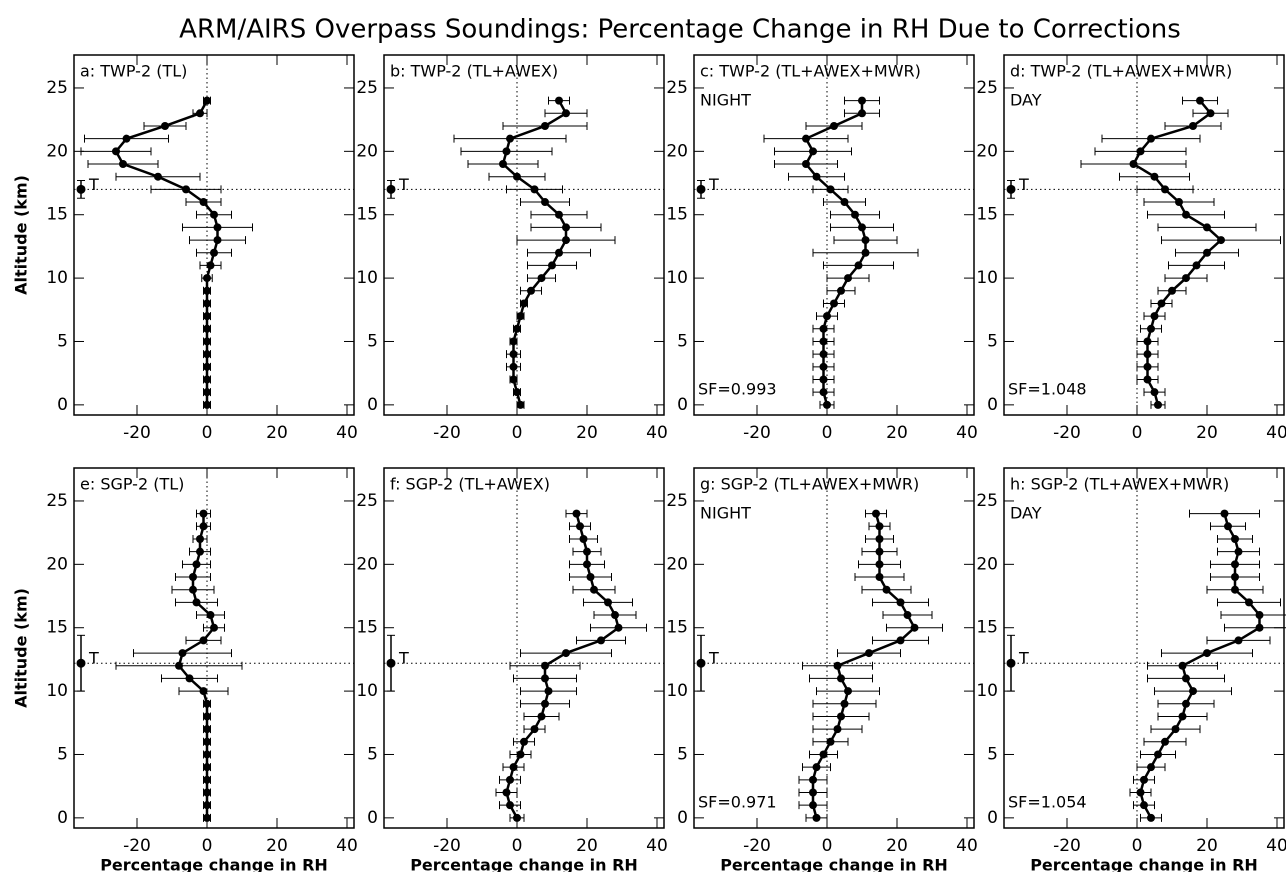 The image size is (1286, 872). I want to click on y-axis-label: Altitude (km), so click(21, 235).